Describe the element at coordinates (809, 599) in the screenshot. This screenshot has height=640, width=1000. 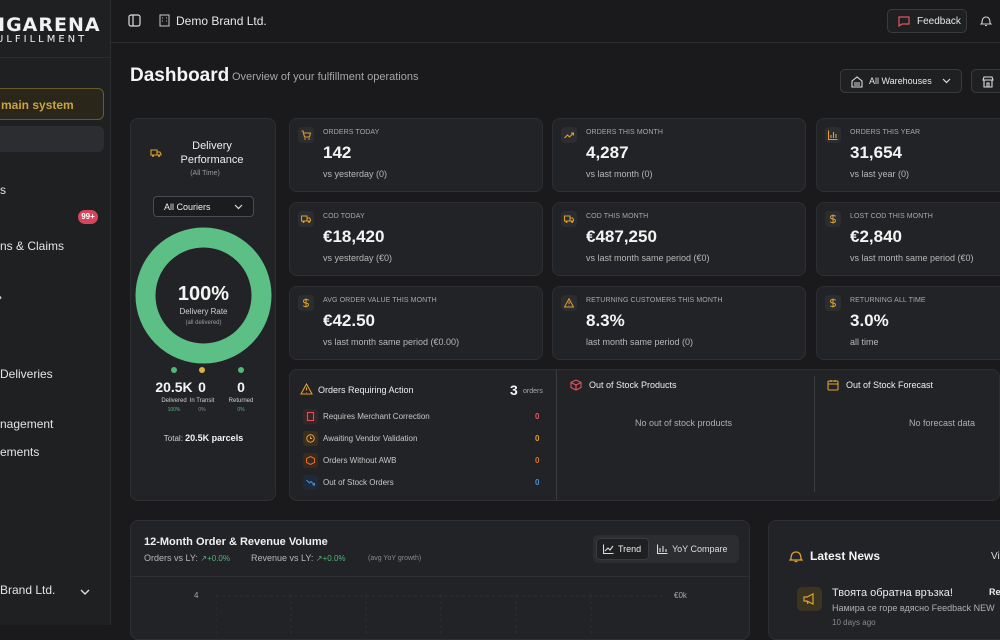
I see `megaphone-icon` at that location.